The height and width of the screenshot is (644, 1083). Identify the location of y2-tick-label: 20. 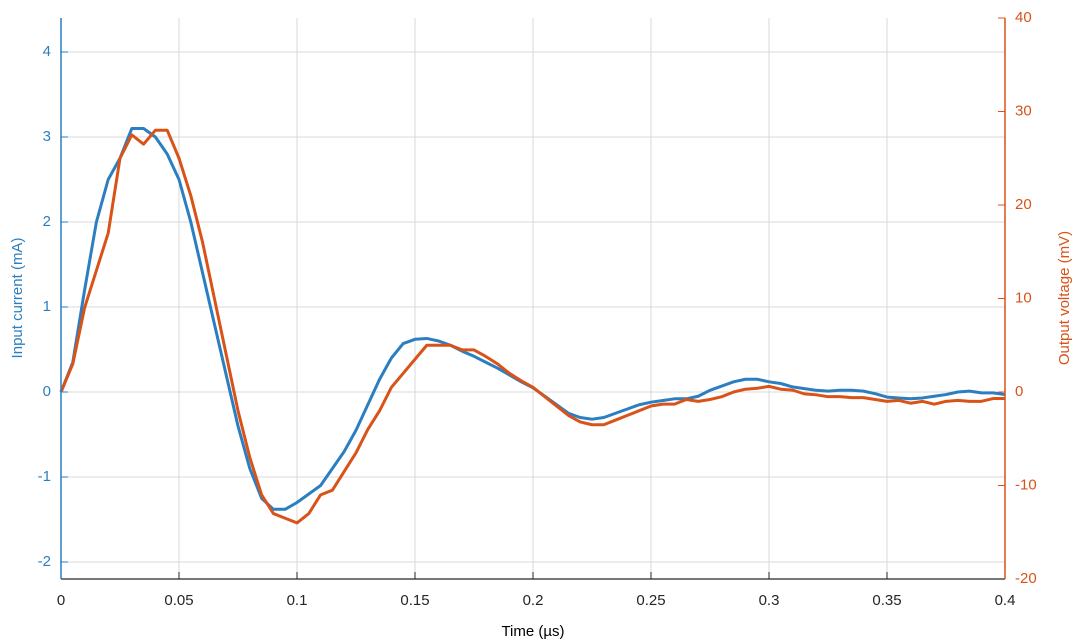
(1023, 204).